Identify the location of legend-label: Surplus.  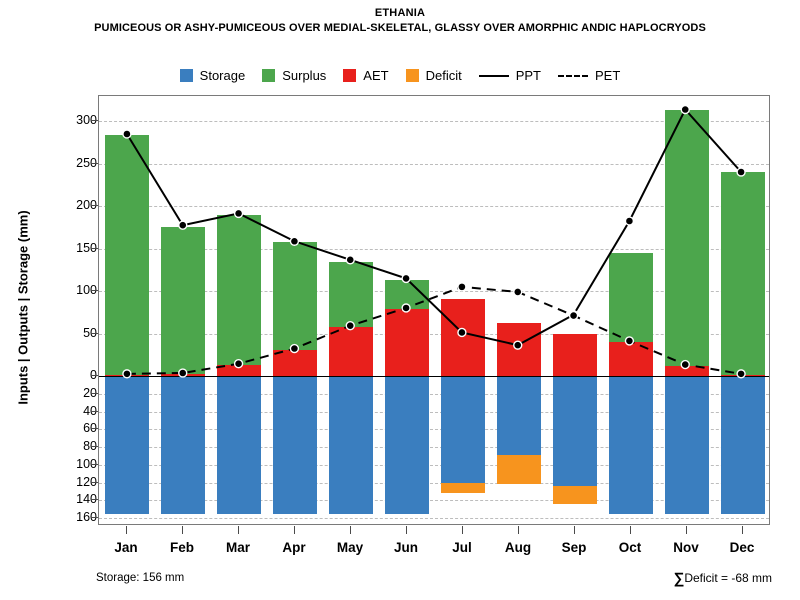
(304, 75).